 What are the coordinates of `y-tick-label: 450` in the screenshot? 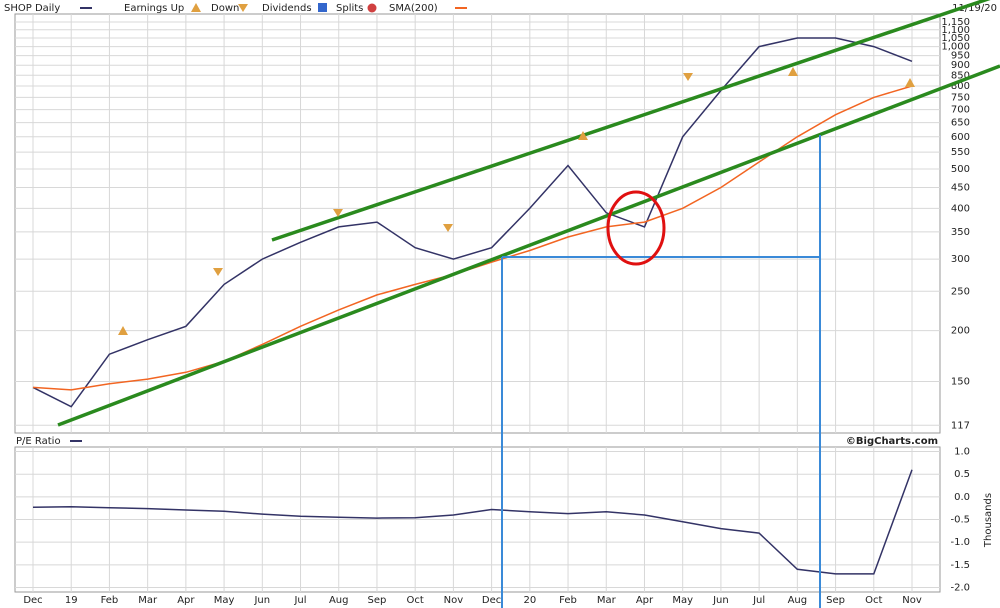 It's located at (960, 188).